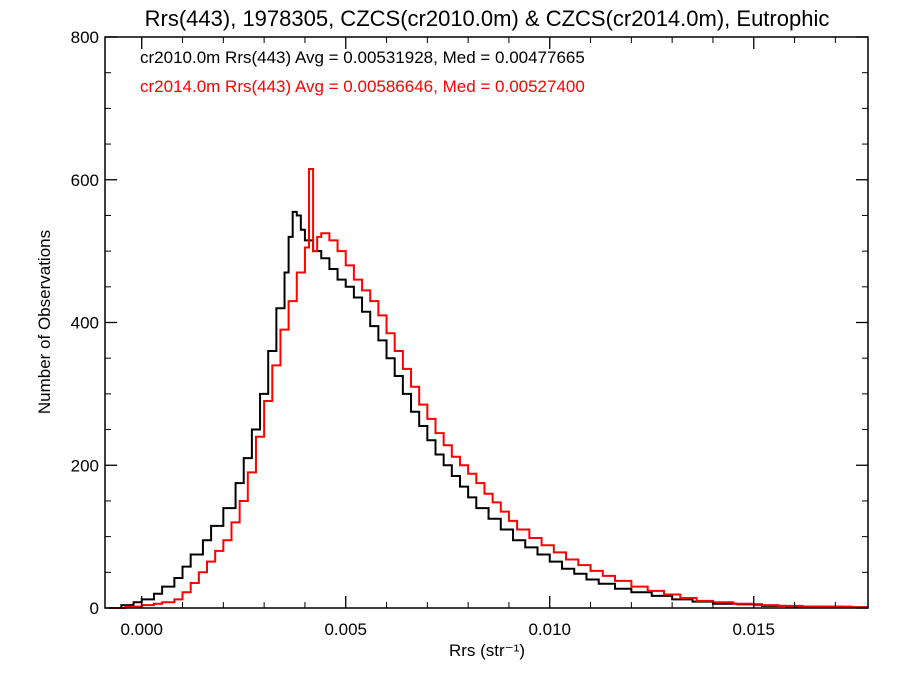 The height and width of the screenshot is (675, 900). What do you see at coordinates (487, 650) in the screenshot?
I see `x-axis-label: Rrs (str⁻¹)` at bounding box center [487, 650].